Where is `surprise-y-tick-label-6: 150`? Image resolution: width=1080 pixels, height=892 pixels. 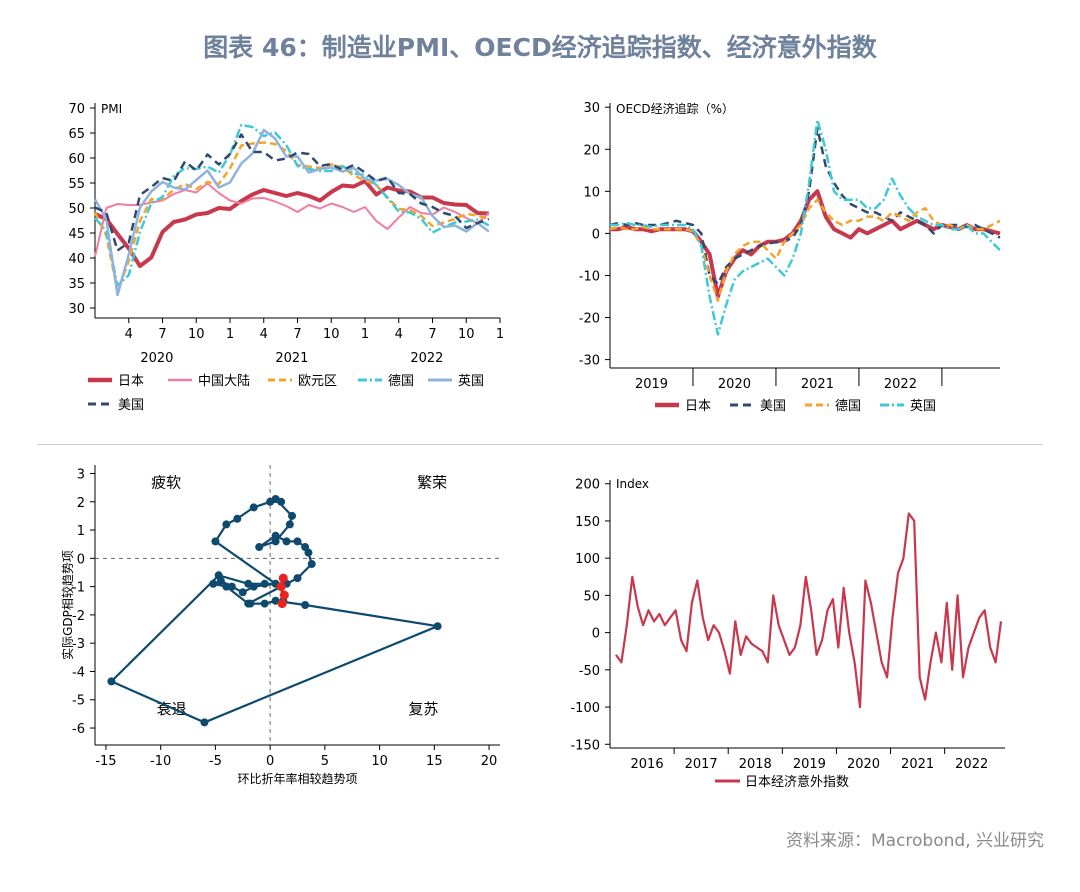 surprise-y-tick-label-6: 150 is located at coordinates (587, 522).